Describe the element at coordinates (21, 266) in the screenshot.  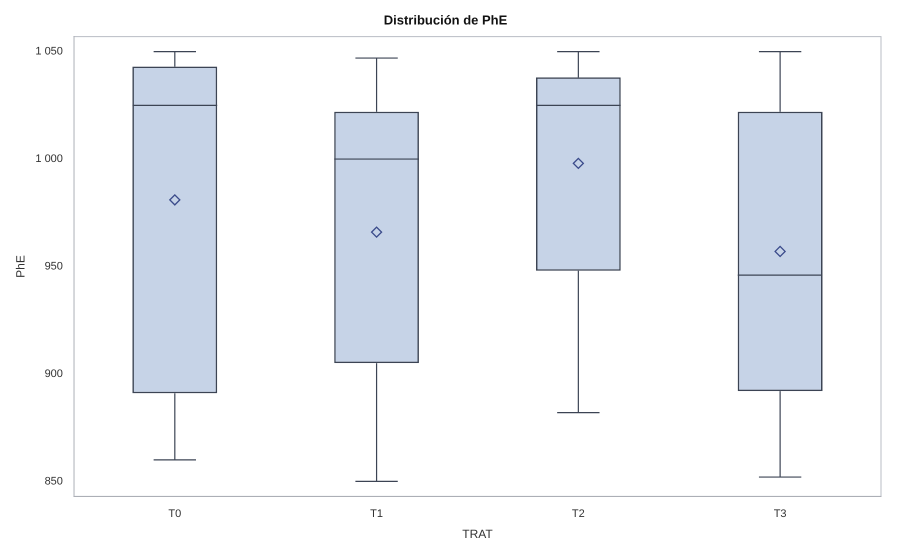
I see `y-axis-title: PhE` at that location.